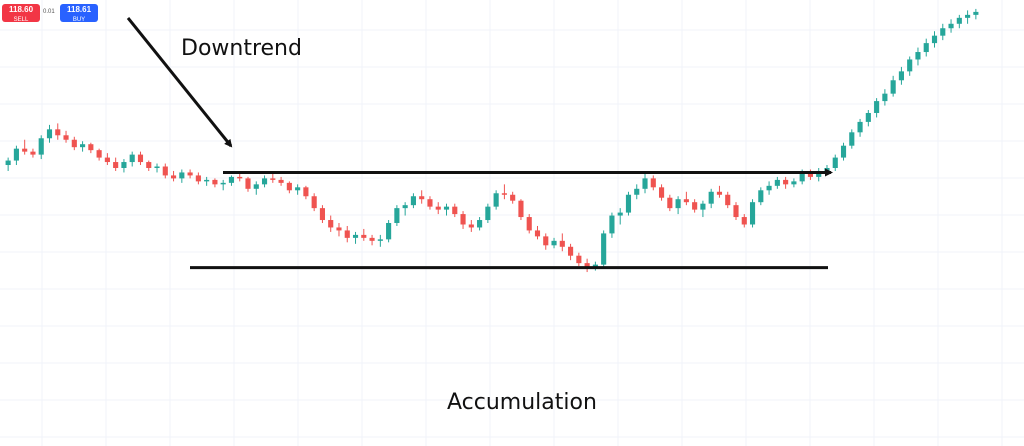  I want to click on sell-button: 118.60 SELL, so click(21, 13).